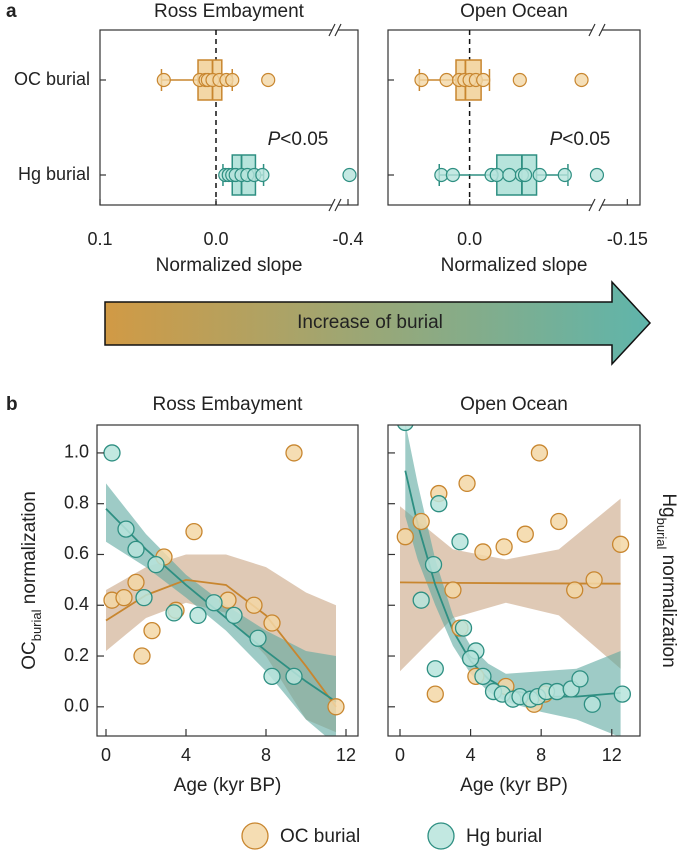 This screenshot has height=855, width=685. I want to click on y-tick-label: OC burial, so click(52, 79).